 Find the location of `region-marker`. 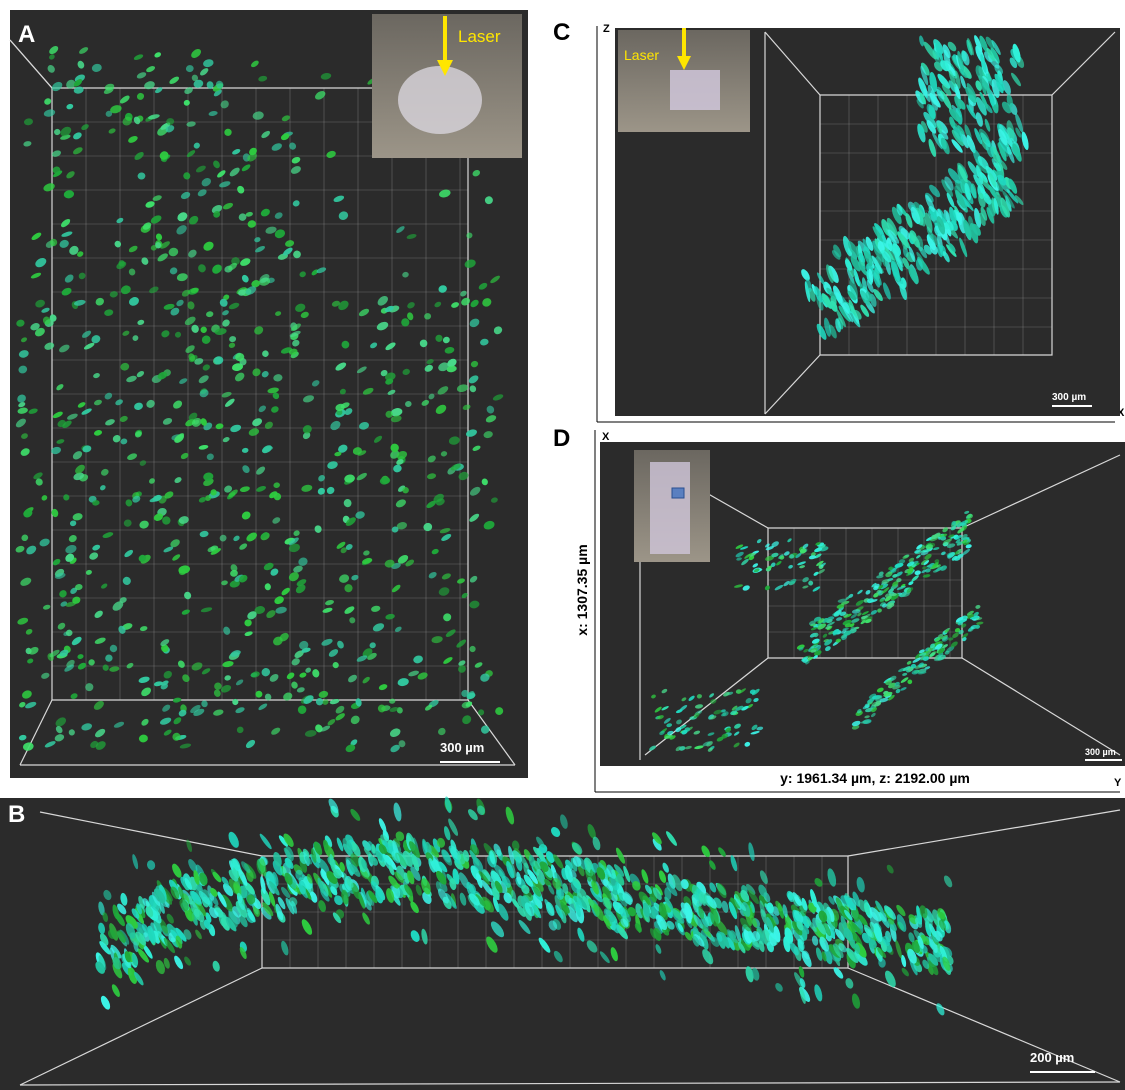

region-marker is located at coordinates (678, 493).